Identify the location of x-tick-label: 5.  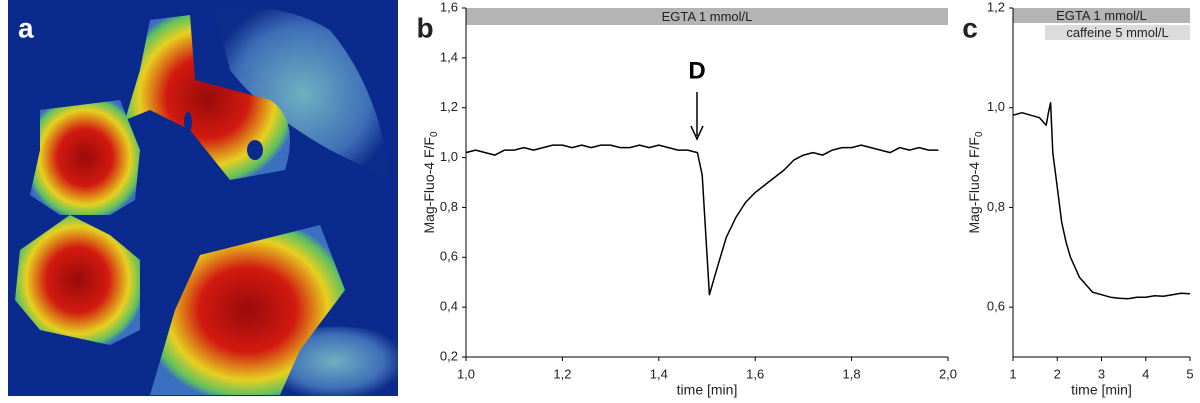
(1189, 373).